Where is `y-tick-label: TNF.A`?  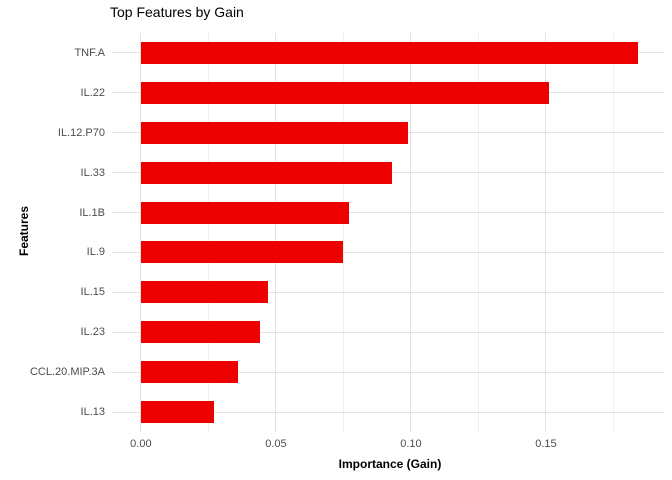
y-tick-label: TNF.A is located at coordinates (89, 52).